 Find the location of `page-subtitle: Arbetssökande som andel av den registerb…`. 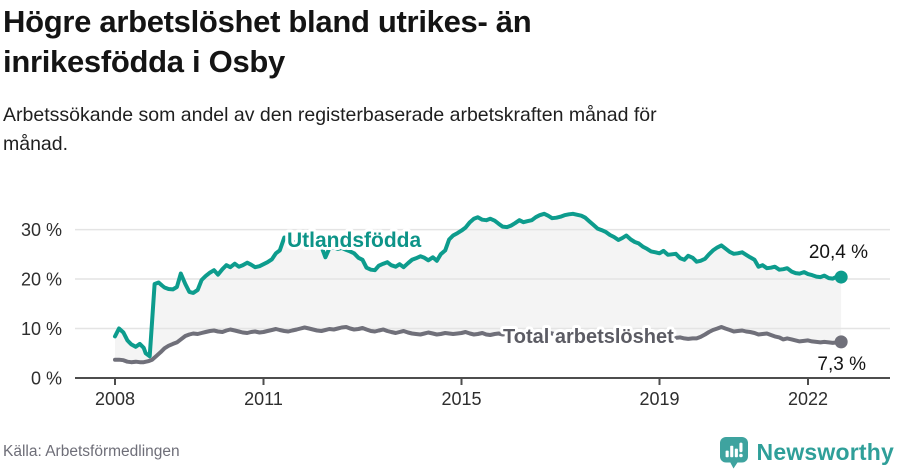

page-subtitle: Arbetssökande som andel av den registerb… is located at coordinates (330, 129).